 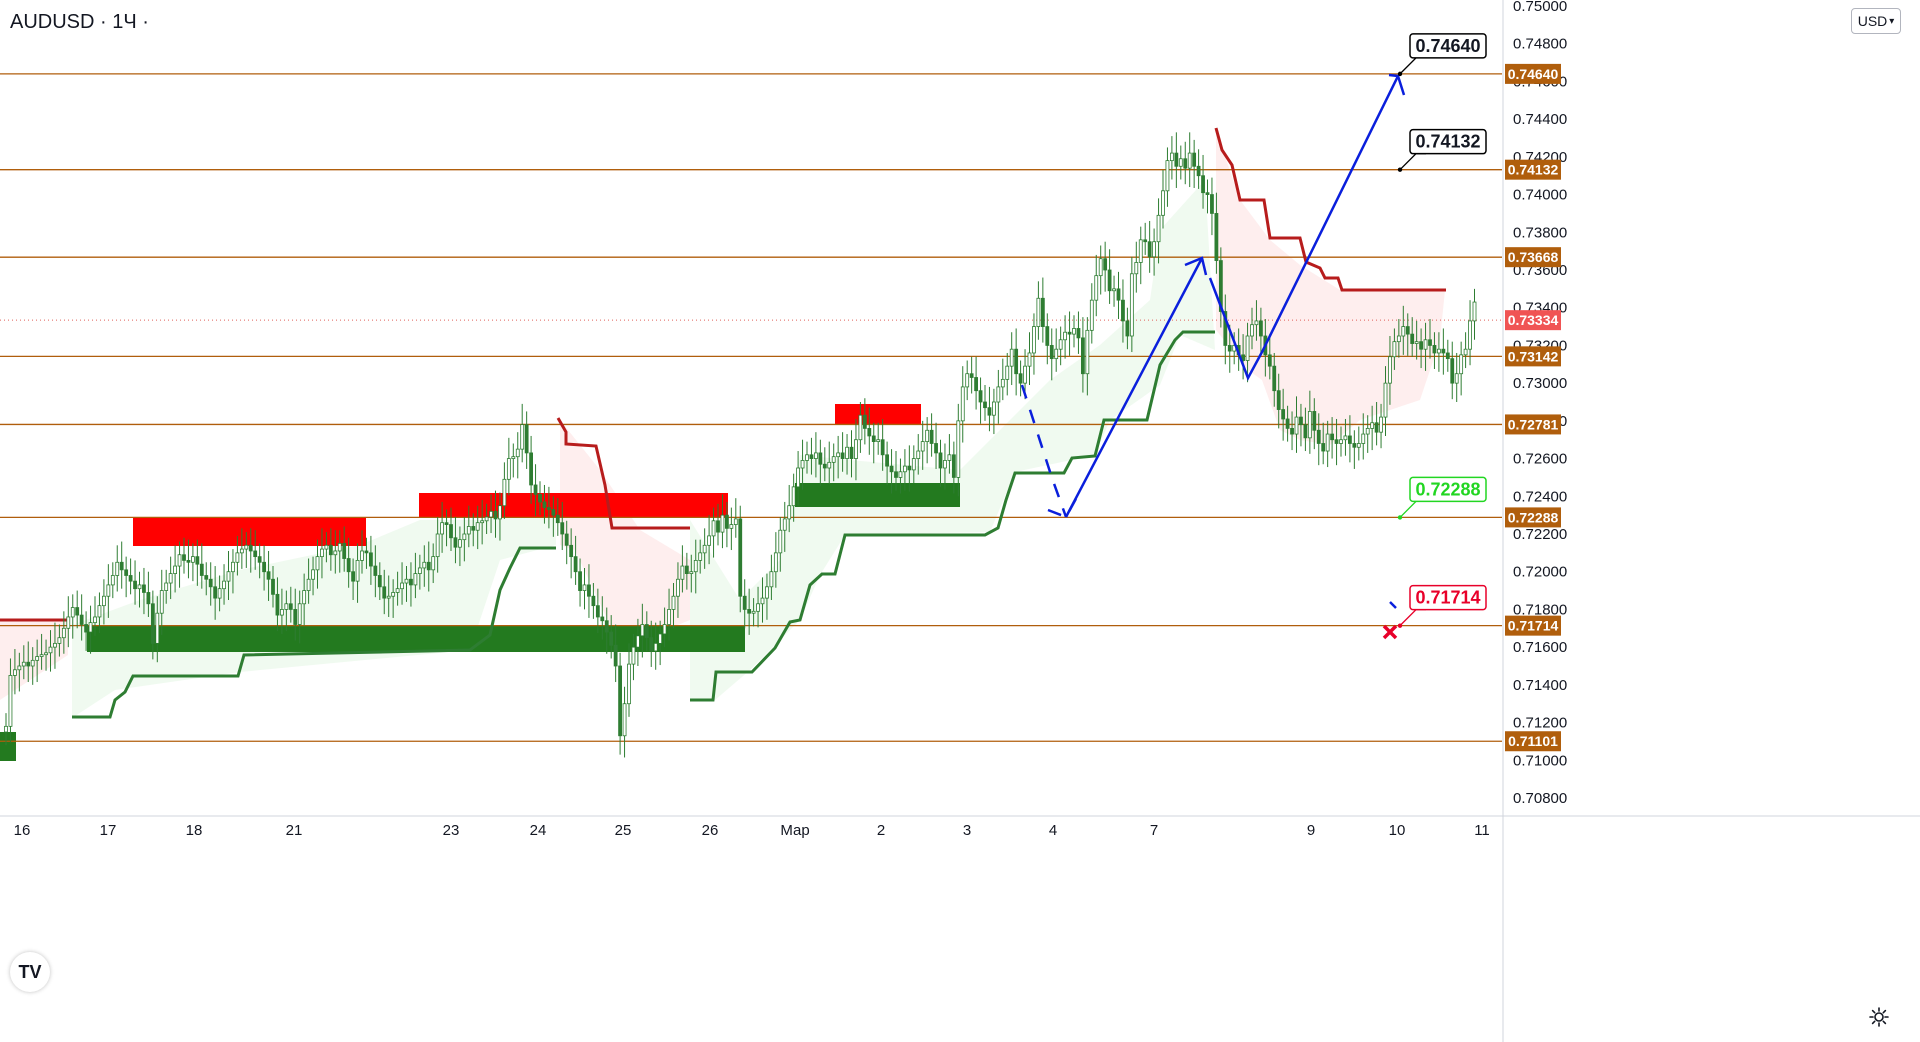 What do you see at coordinates (967, 830) in the screenshot?
I see `time-tick: 3` at bounding box center [967, 830].